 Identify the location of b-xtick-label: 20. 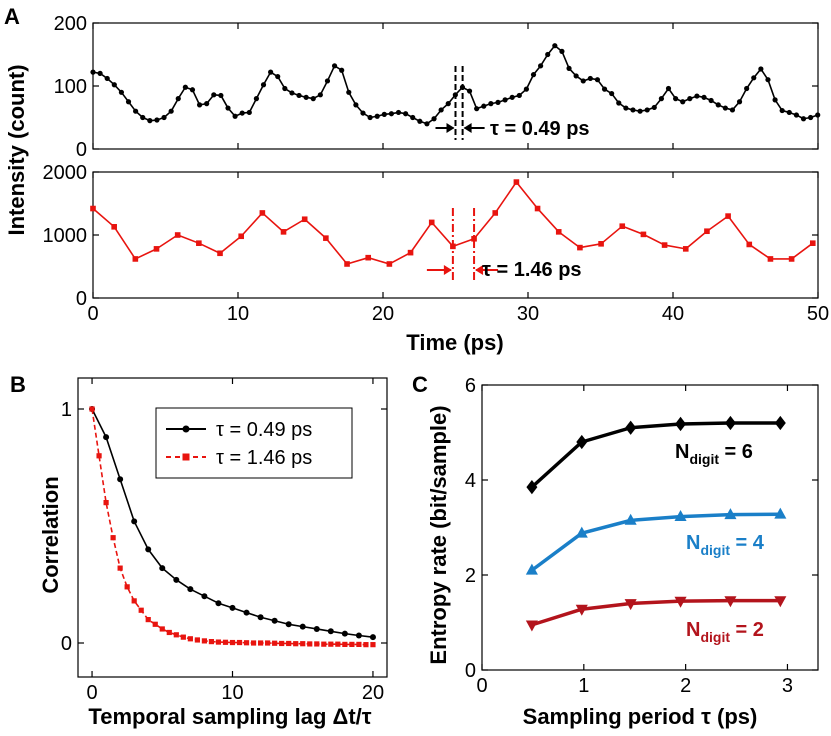
(373, 693).